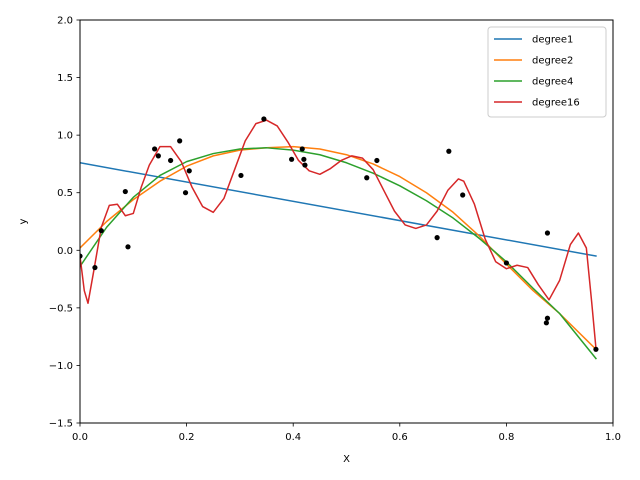  I want to click on x-tick-label: 0.4, so click(293, 437).